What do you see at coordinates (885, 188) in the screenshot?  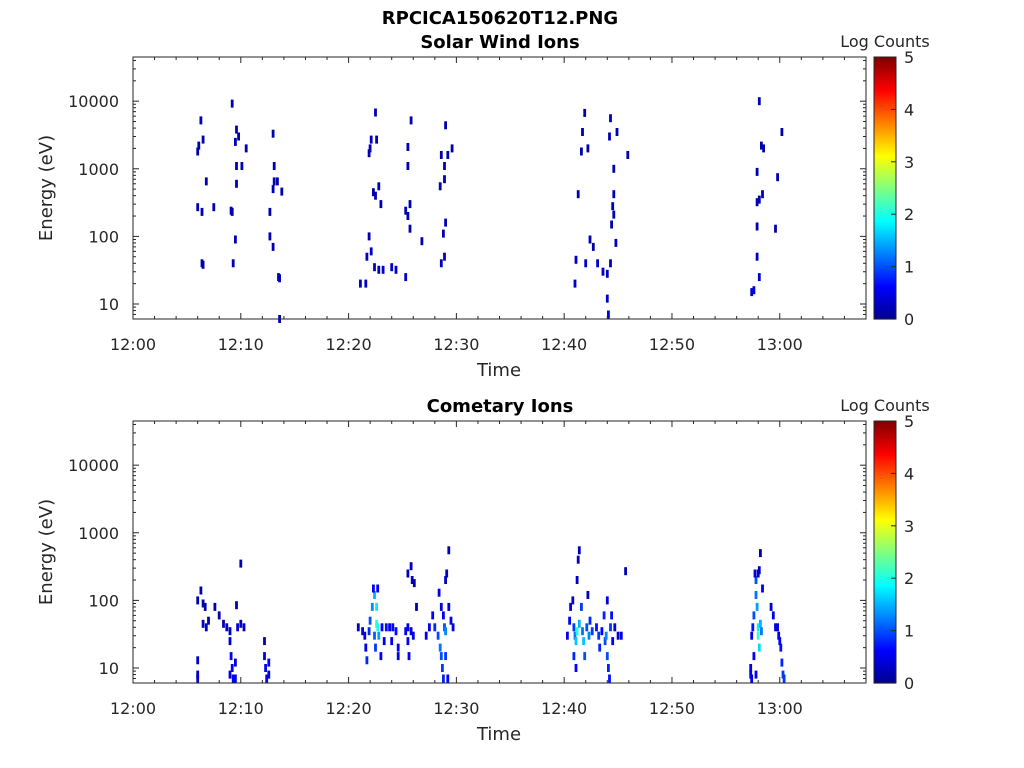 I see `colorbar-frame` at bounding box center [885, 188].